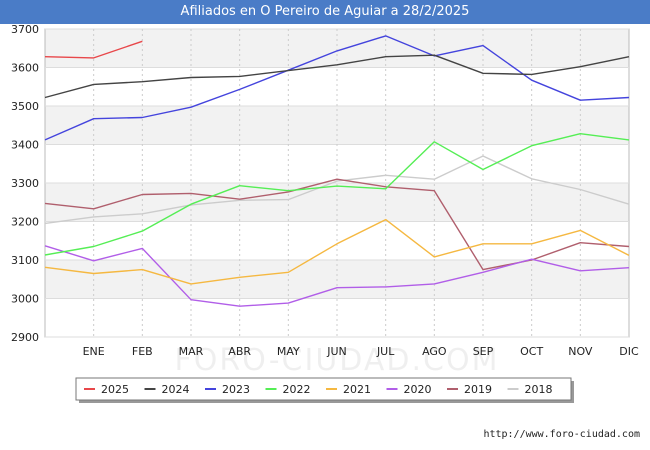 This screenshot has height=450, width=650. I want to click on y-tick-label: 3200, so click(25, 222).